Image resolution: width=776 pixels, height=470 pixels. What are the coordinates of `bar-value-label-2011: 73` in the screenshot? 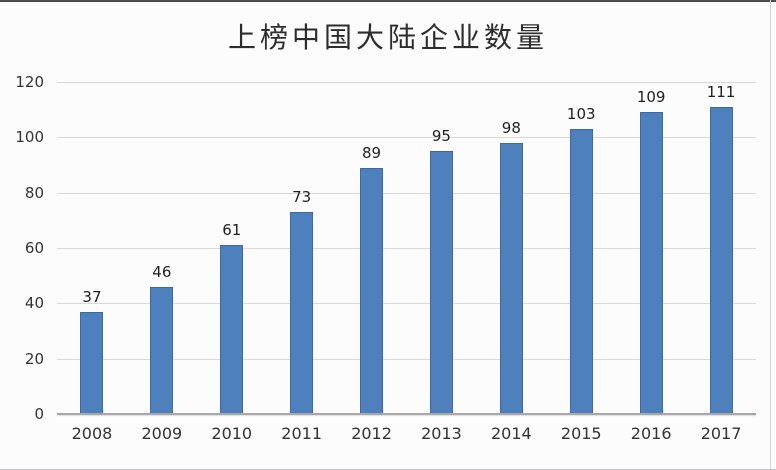 It's located at (302, 197).